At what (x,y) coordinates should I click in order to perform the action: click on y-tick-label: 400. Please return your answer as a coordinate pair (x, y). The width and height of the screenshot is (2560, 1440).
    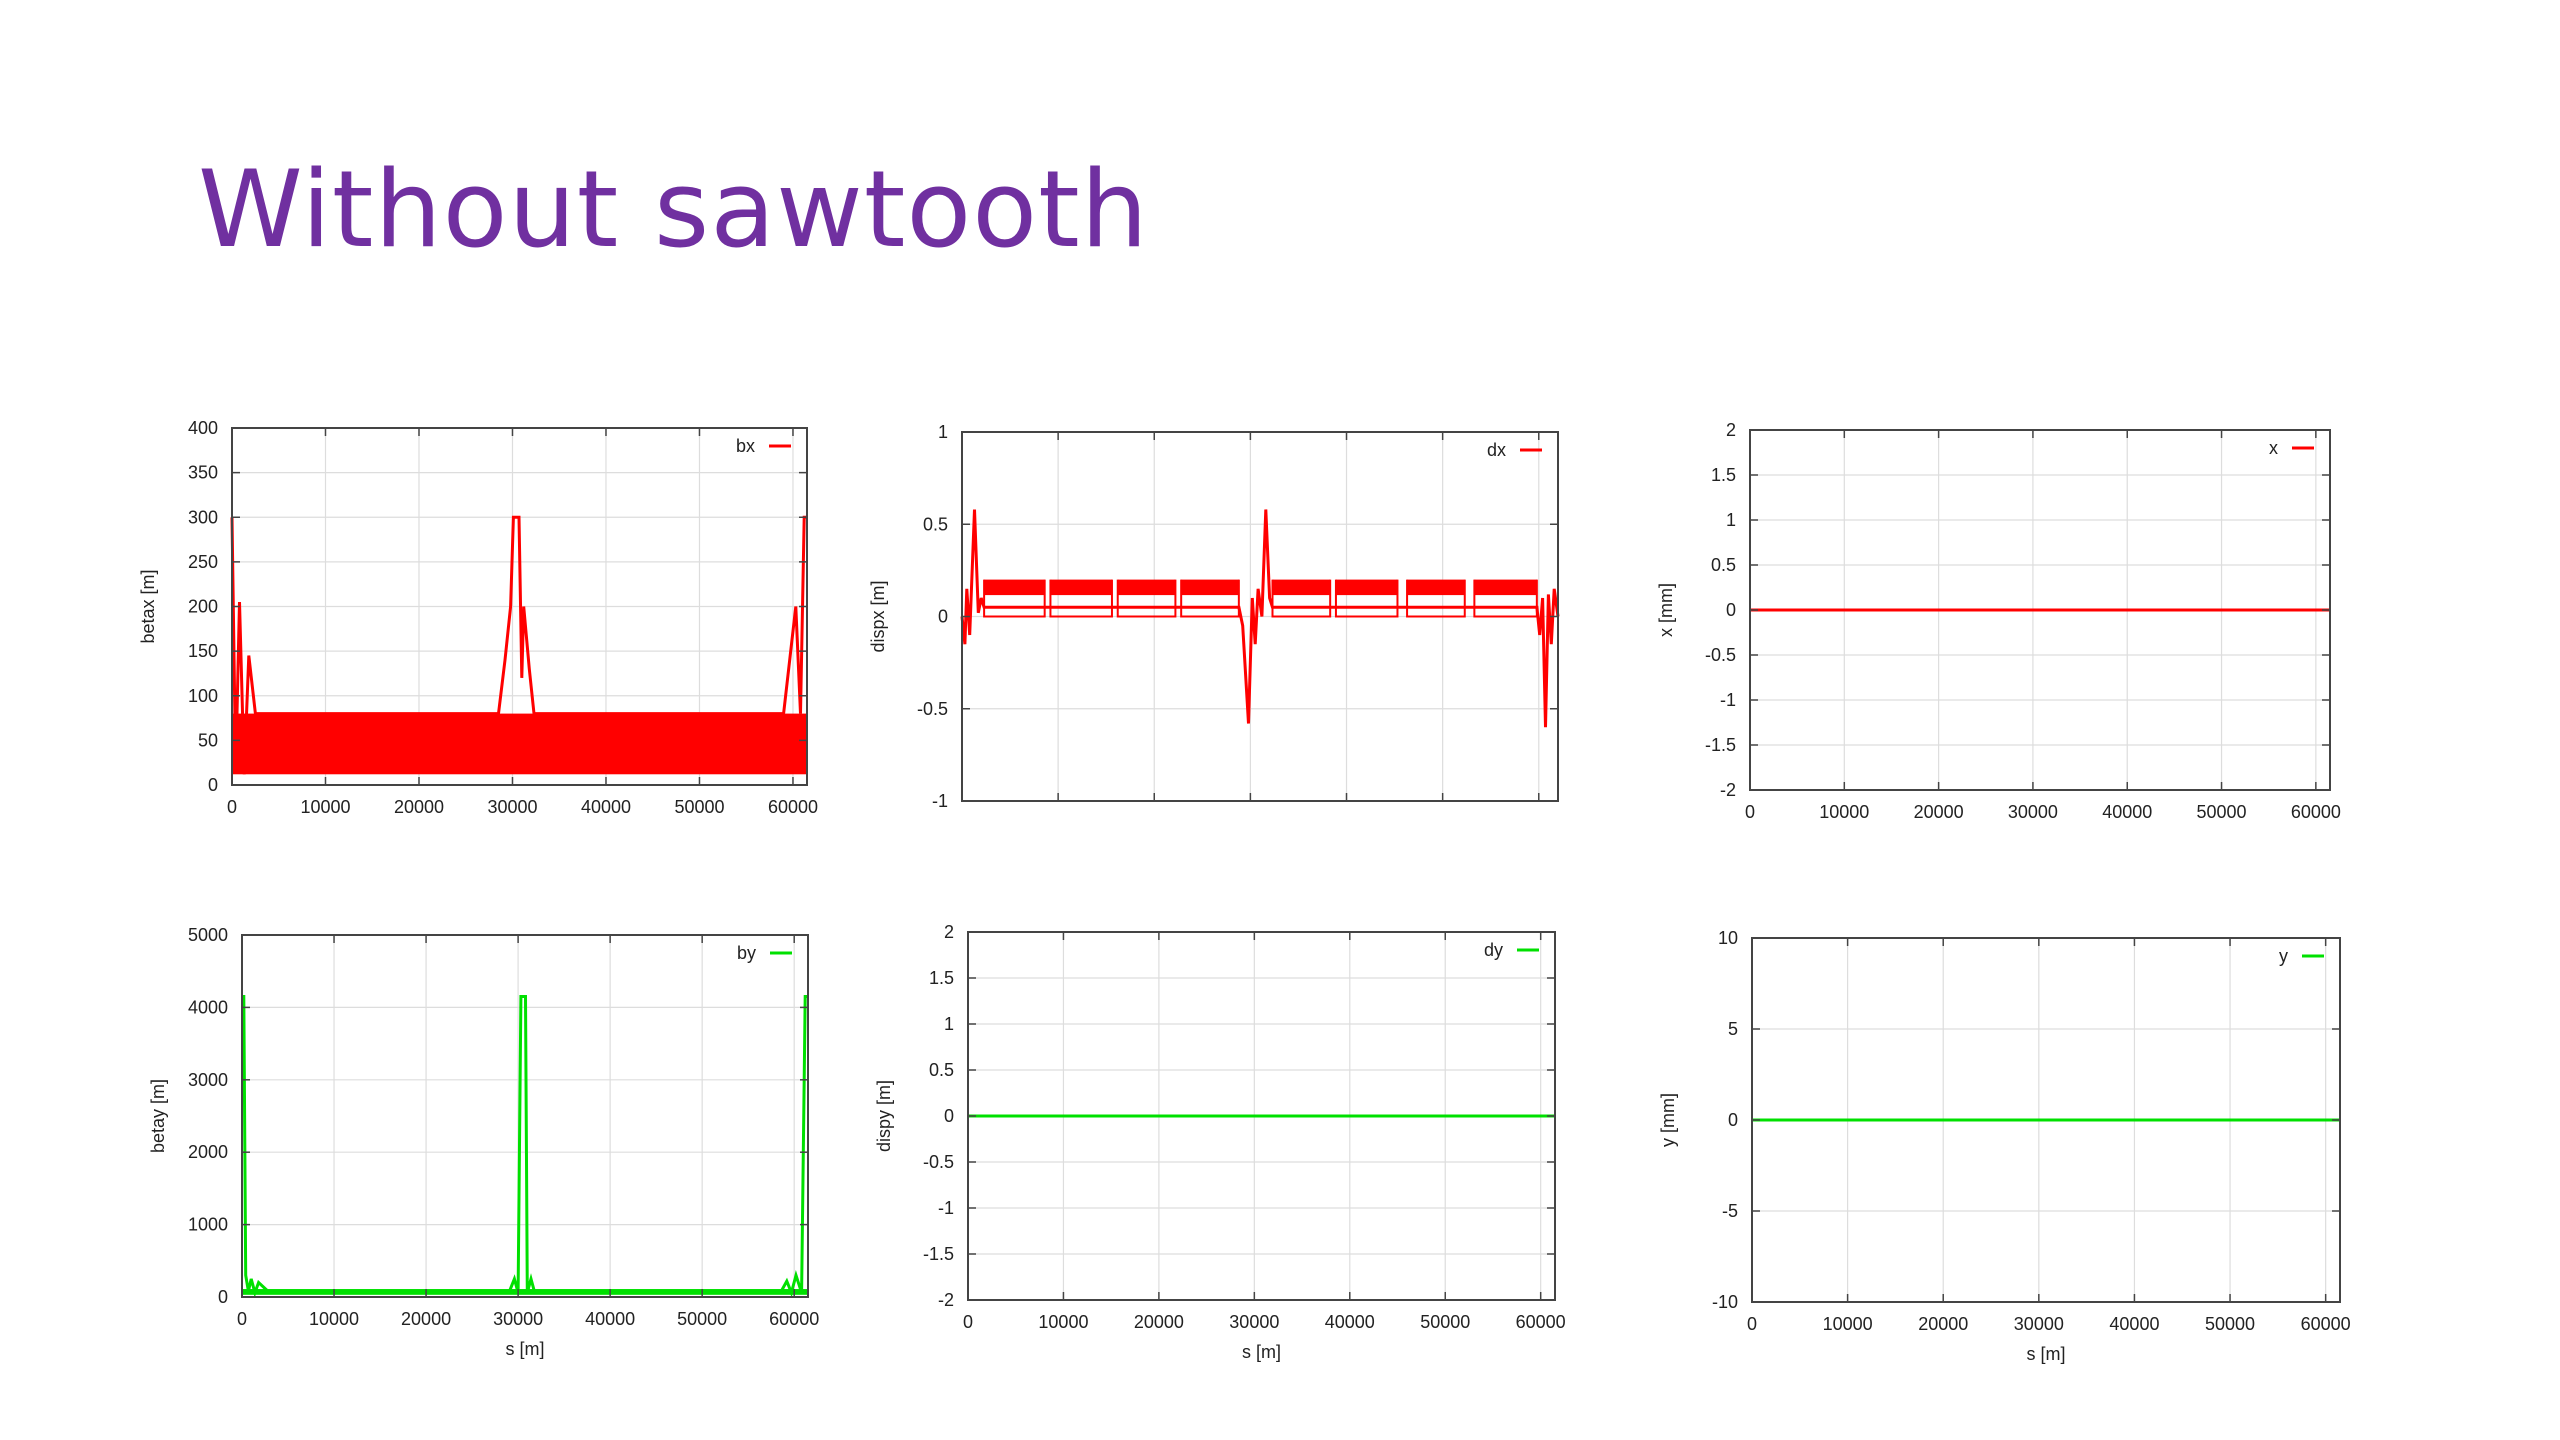
    Looking at the image, I should click on (203, 428).